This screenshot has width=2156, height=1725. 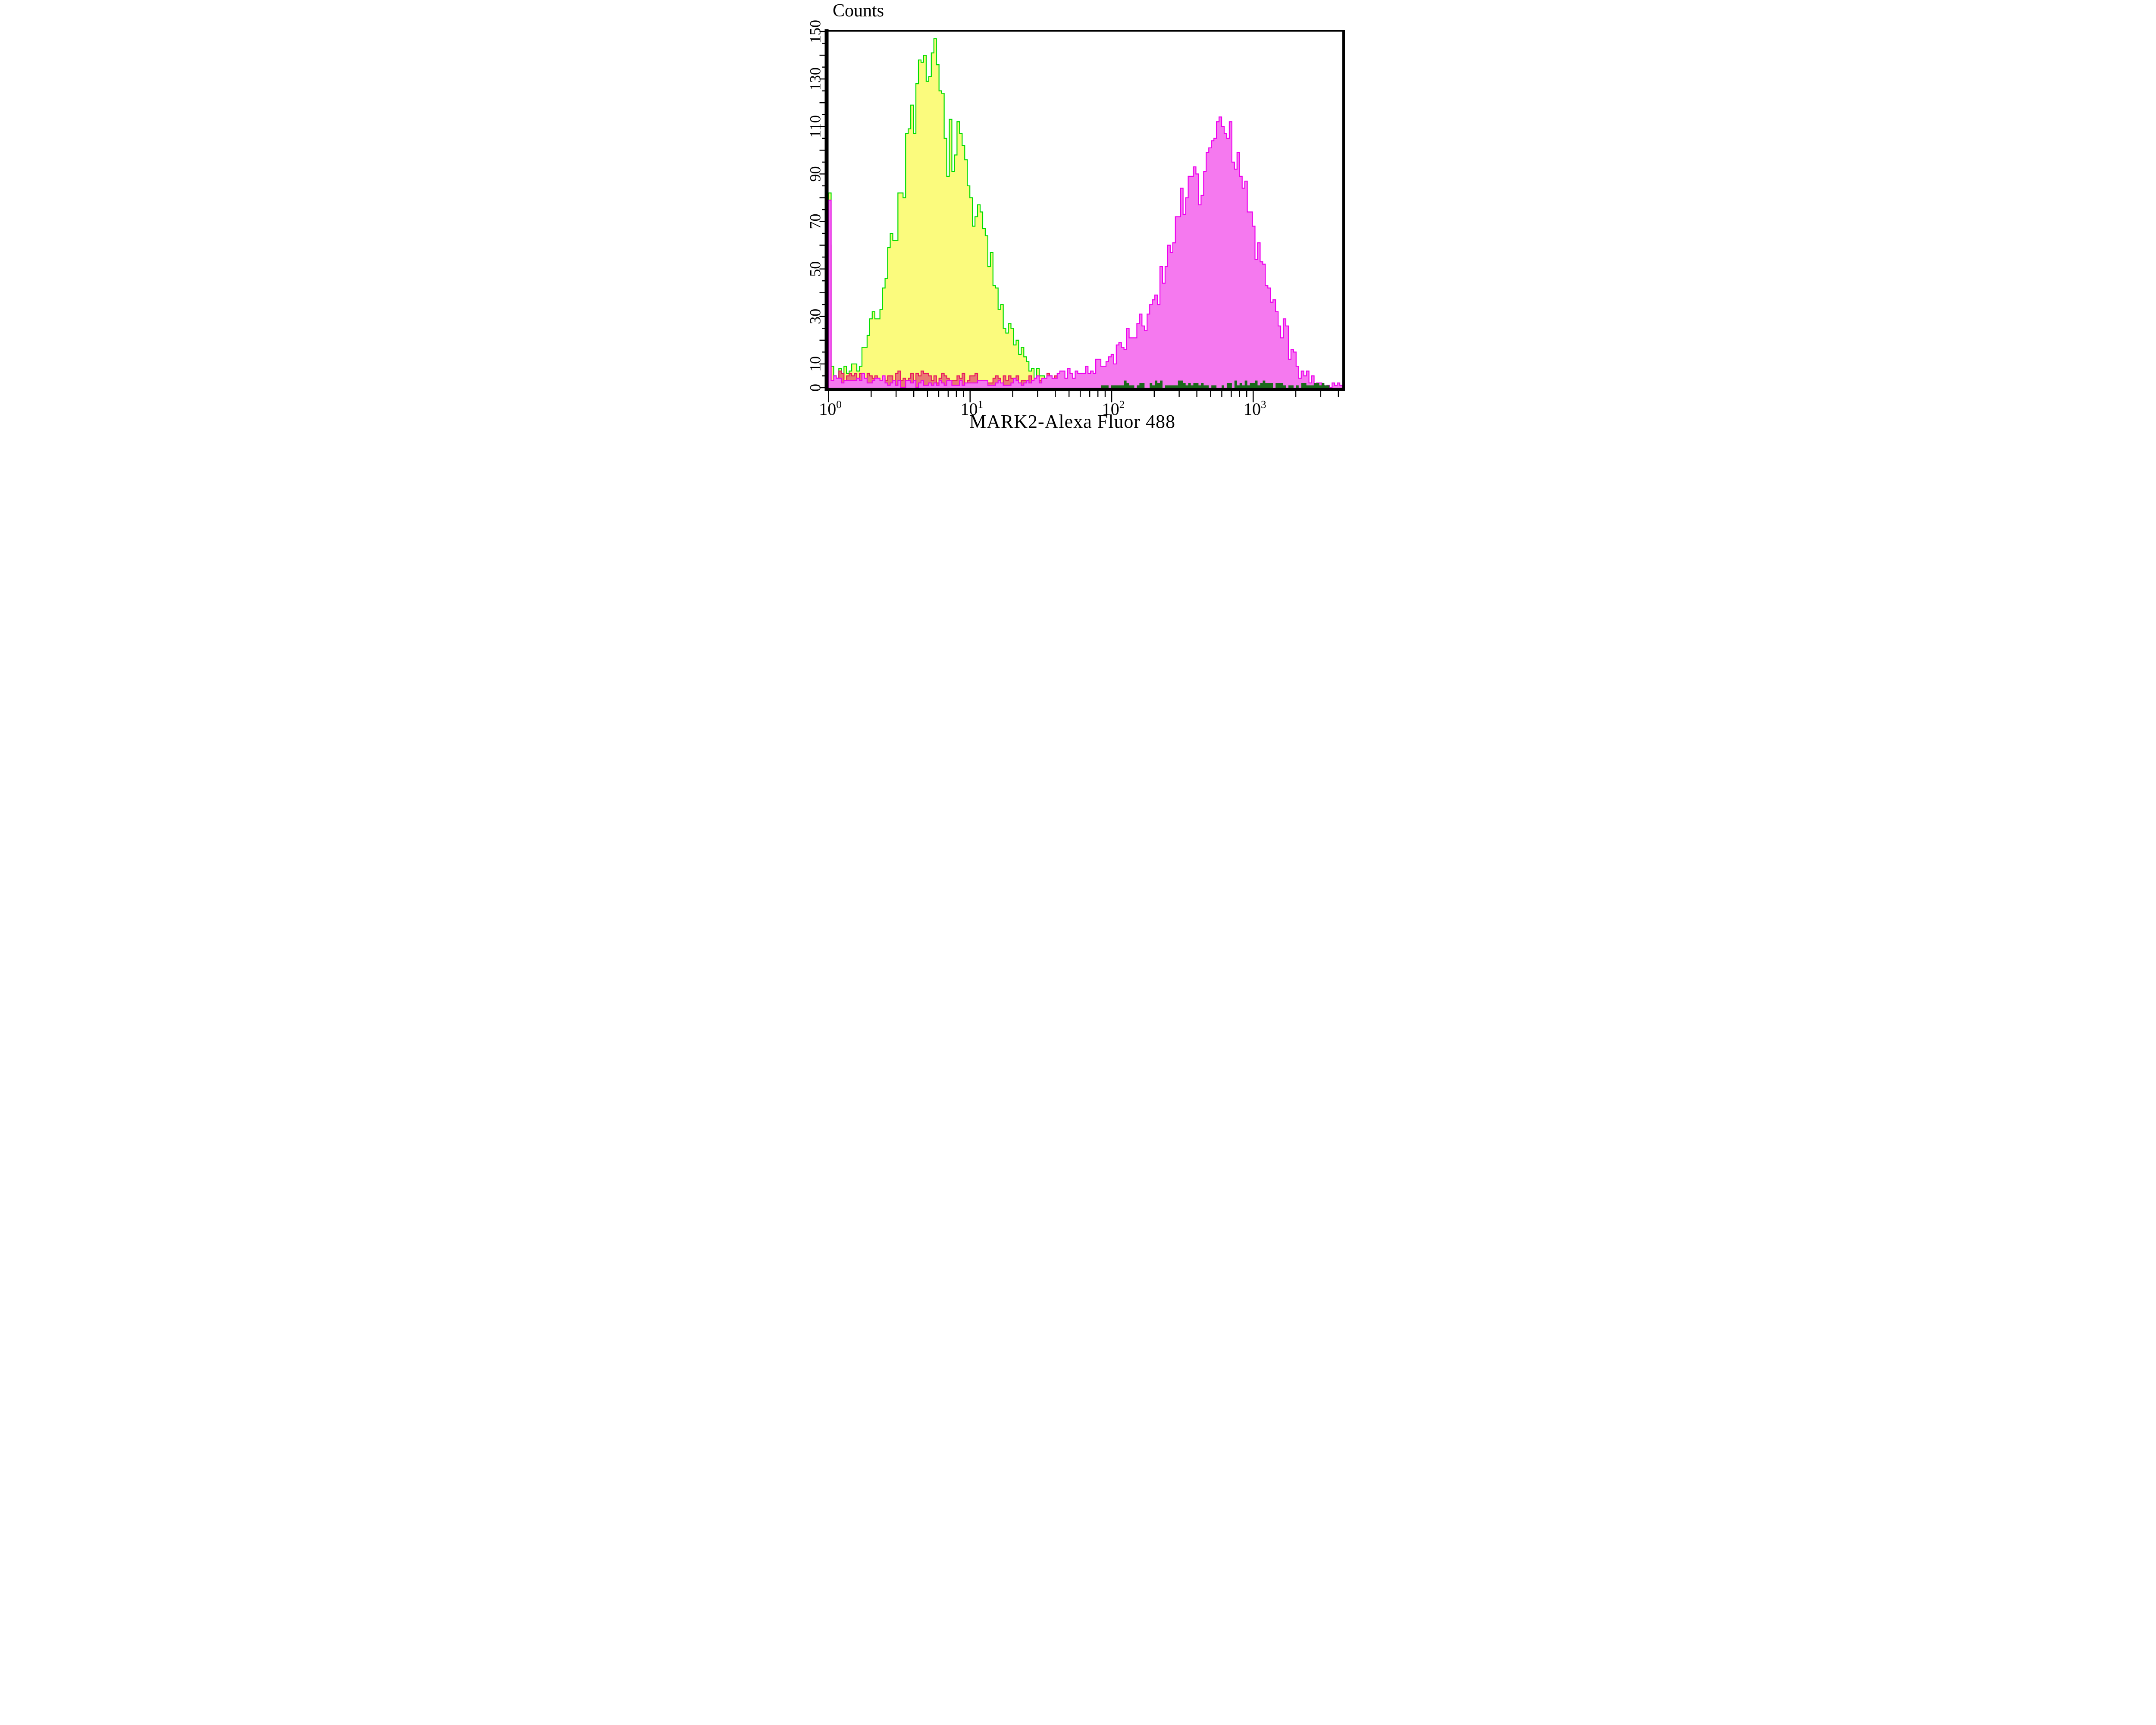 I want to click on plot-frame, so click(x=1084, y=210).